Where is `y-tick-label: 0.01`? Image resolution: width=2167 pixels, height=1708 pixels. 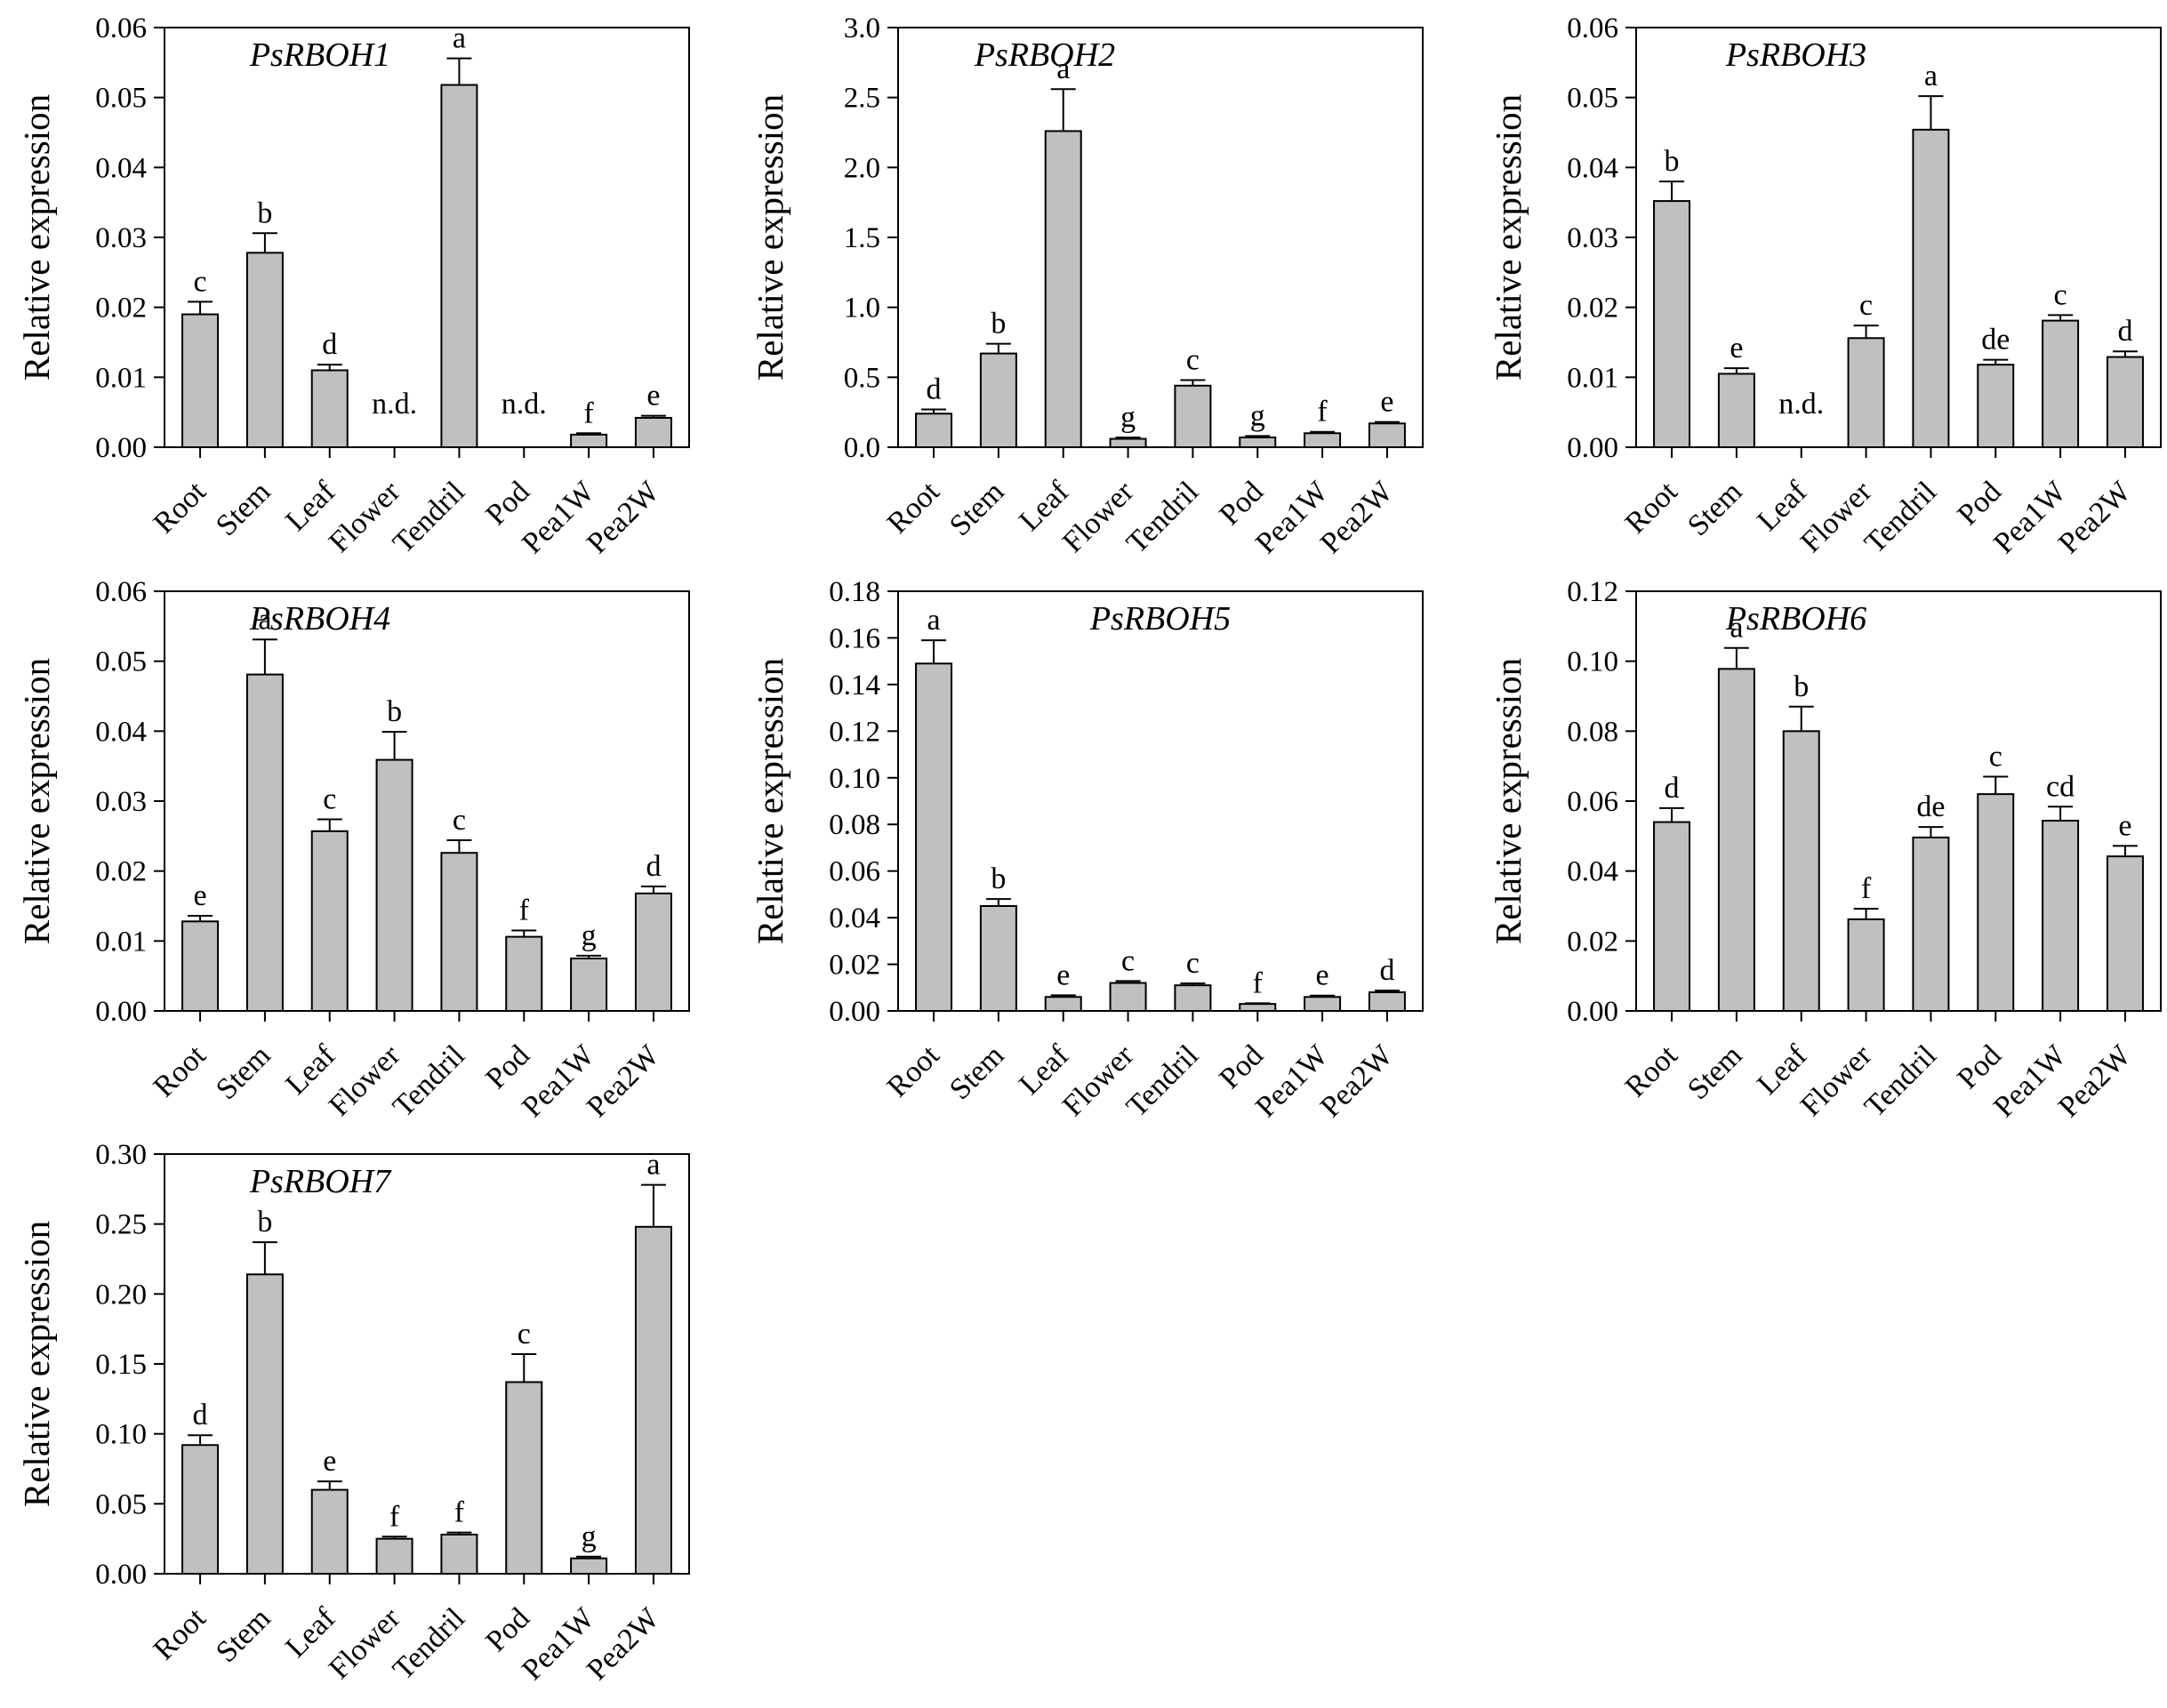
y-tick-label: 0.01 is located at coordinates (121, 942).